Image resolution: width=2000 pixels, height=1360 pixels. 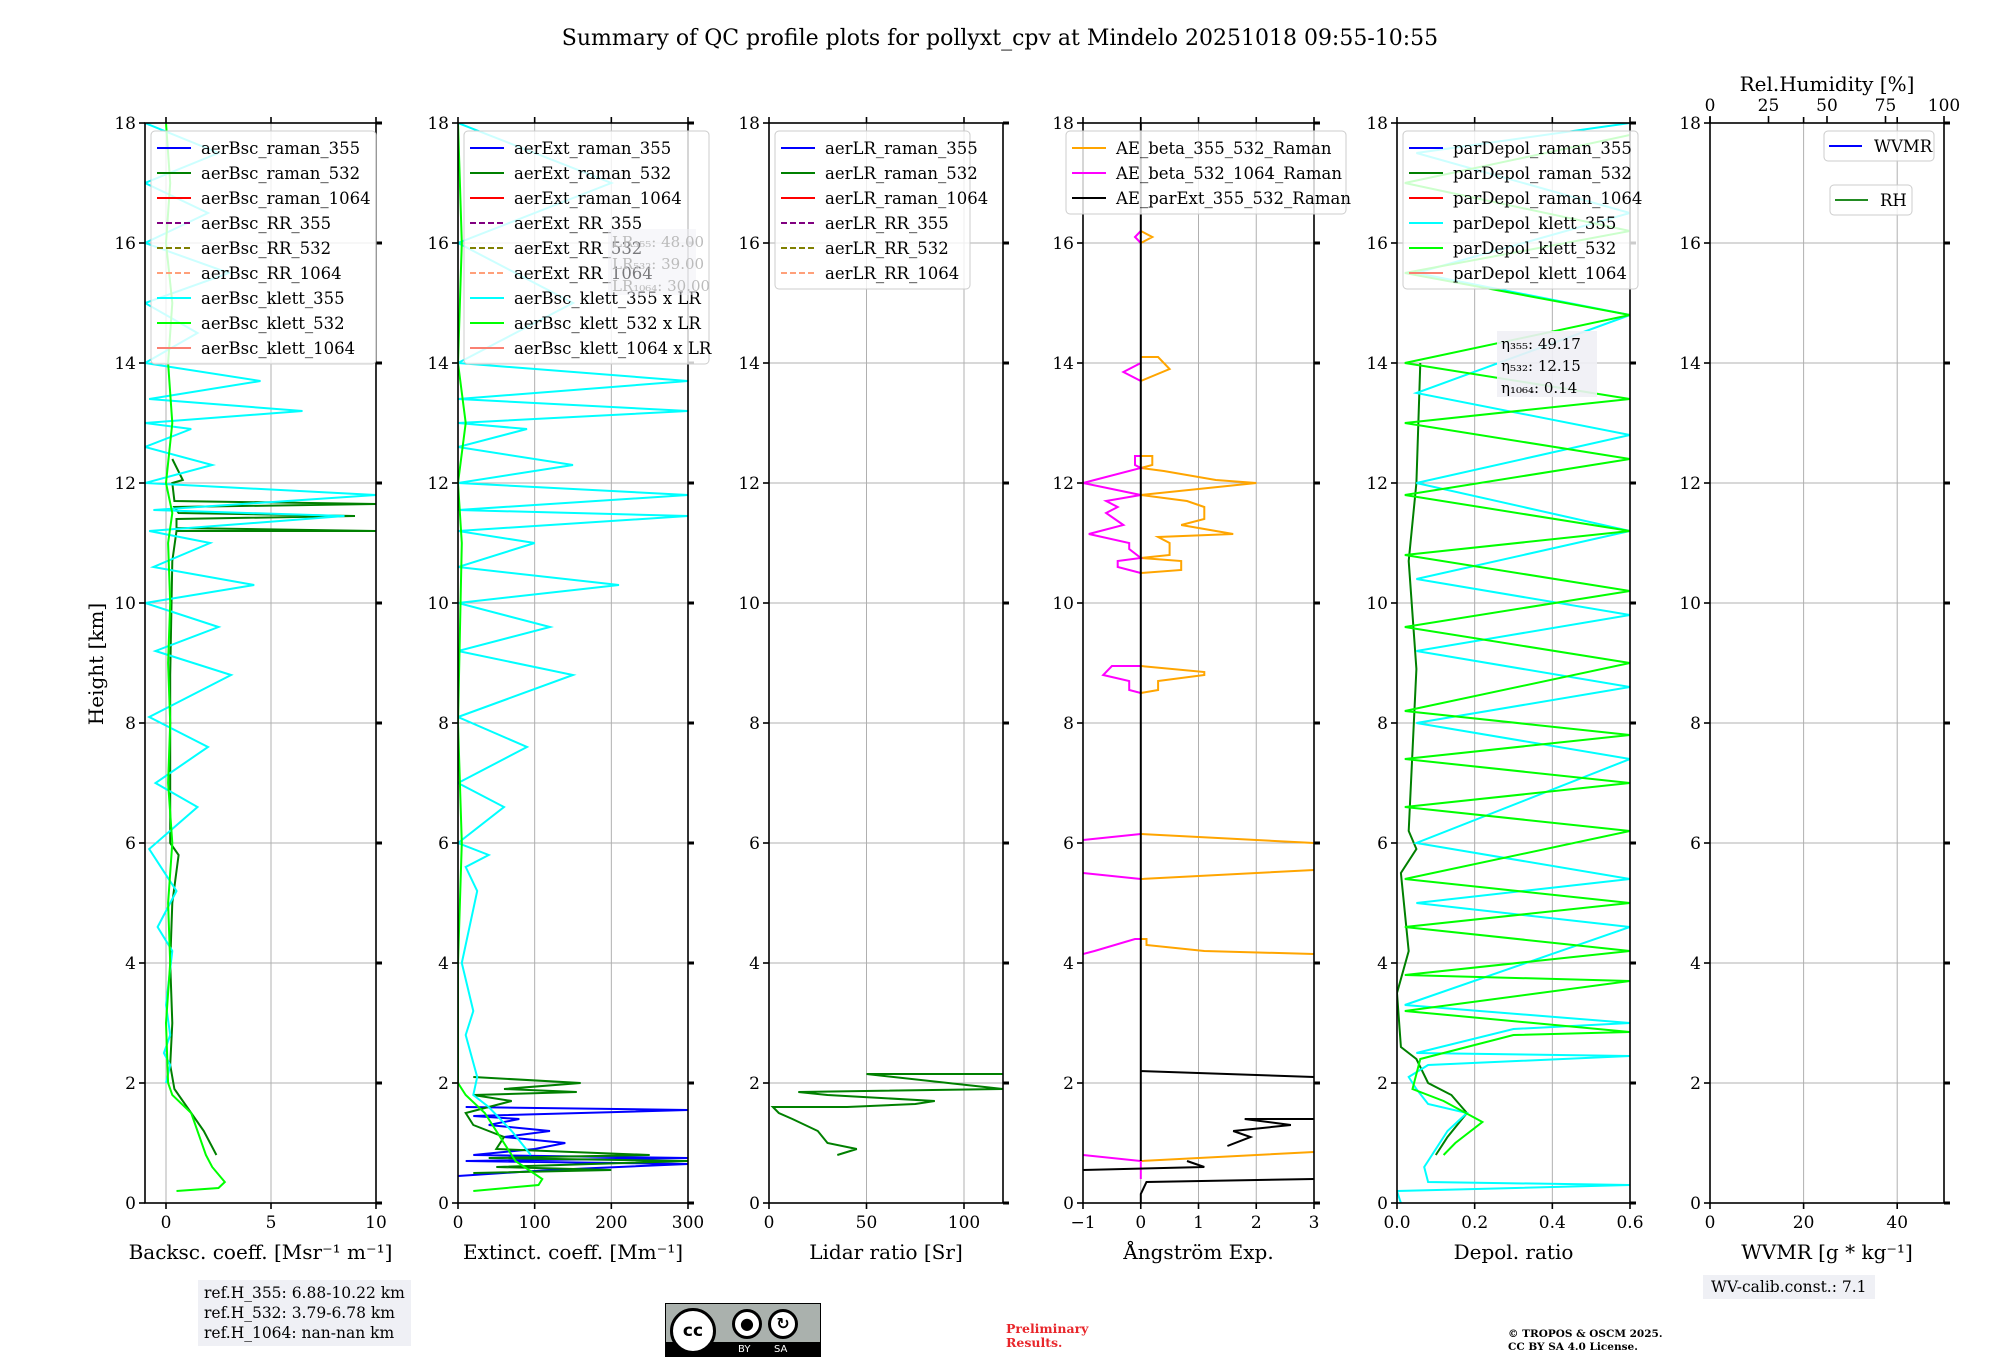 What do you see at coordinates (1233, 198) in the screenshot?
I see `legend-label: AE_parExt_355_532_Raman` at bounding box center [1233, 198].